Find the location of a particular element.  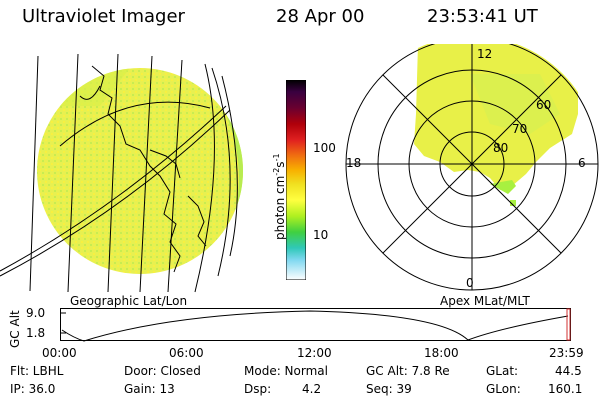

colorbar-axis-label: photon cm-2s-1 is located at coordinates (279, 196).